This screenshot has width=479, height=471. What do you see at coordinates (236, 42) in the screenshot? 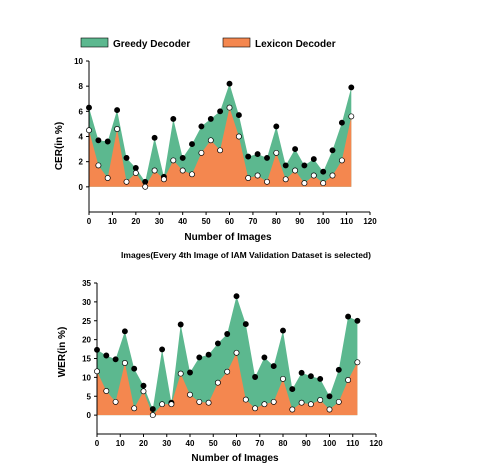
I see `legend-swatch-lexicon` at bounding box center [236, 42].